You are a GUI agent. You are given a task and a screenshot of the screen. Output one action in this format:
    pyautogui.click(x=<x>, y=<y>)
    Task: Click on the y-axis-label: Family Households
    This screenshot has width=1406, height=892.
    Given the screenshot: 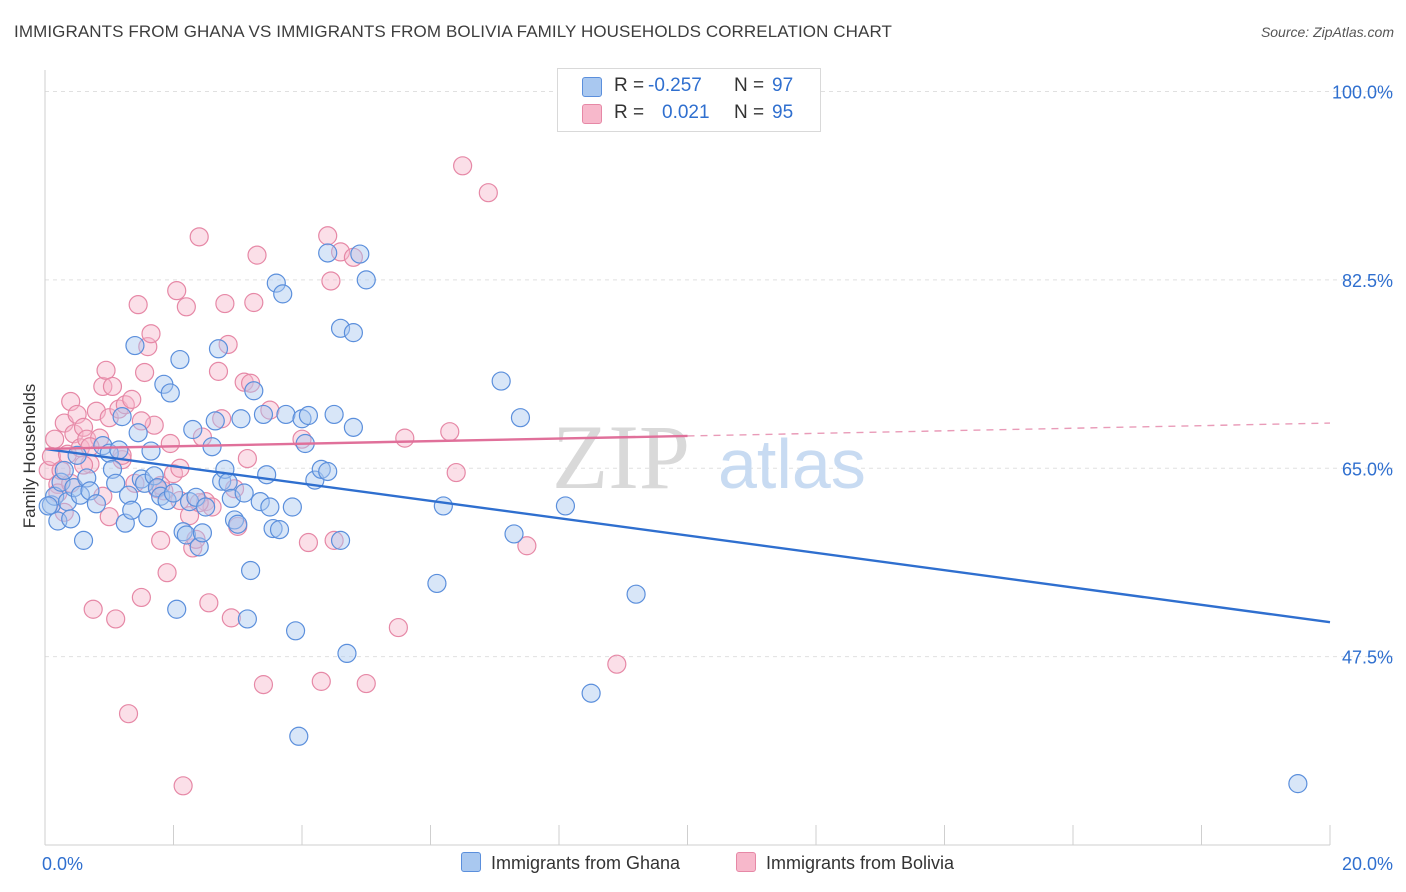 What is the action you would take?
    pyautogui.click(x=29, y=456)
    